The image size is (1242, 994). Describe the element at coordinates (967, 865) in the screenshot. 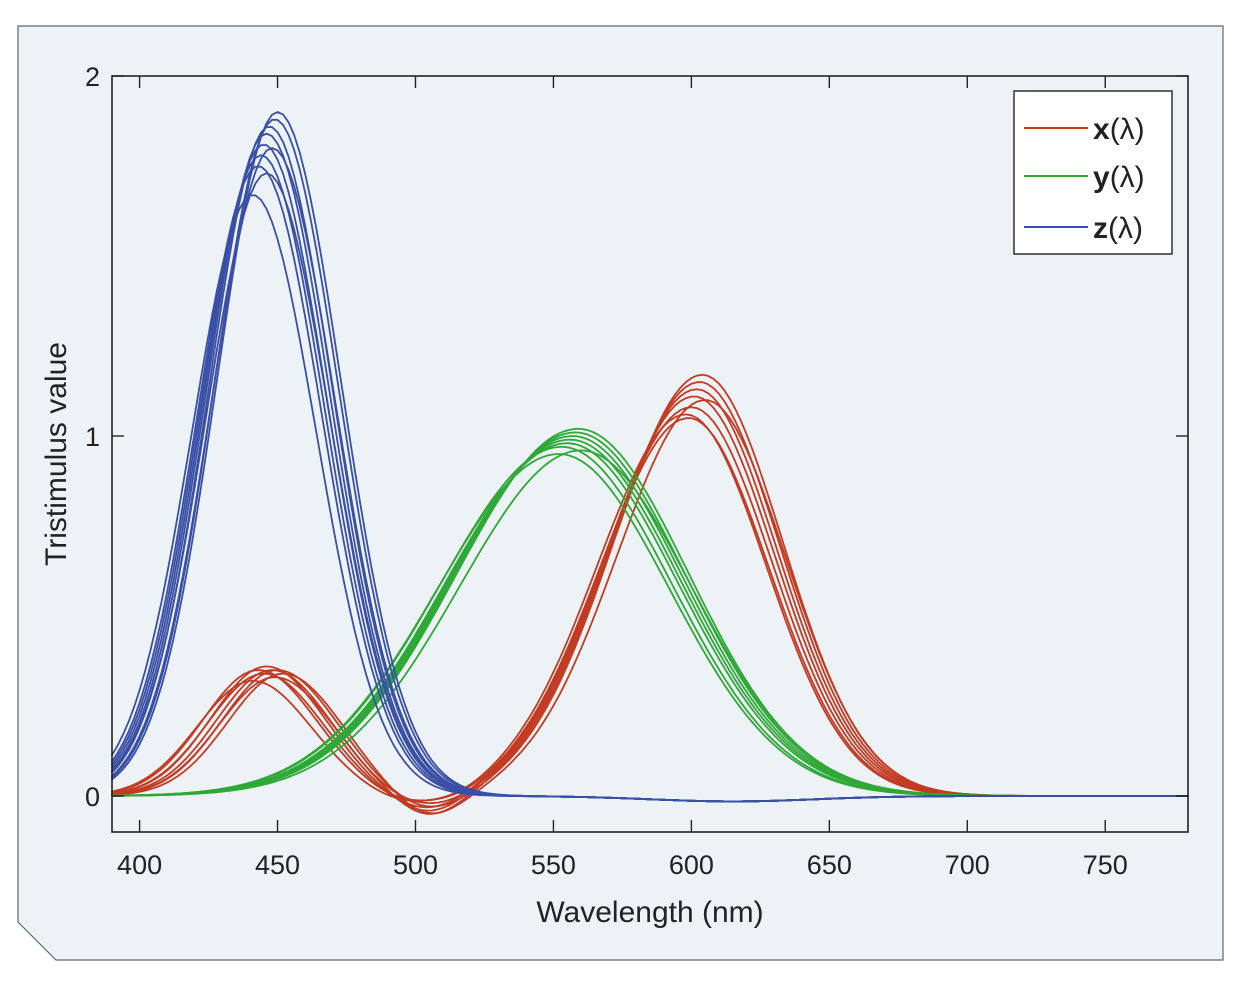

I see `x-tick-label: 700` at that location.